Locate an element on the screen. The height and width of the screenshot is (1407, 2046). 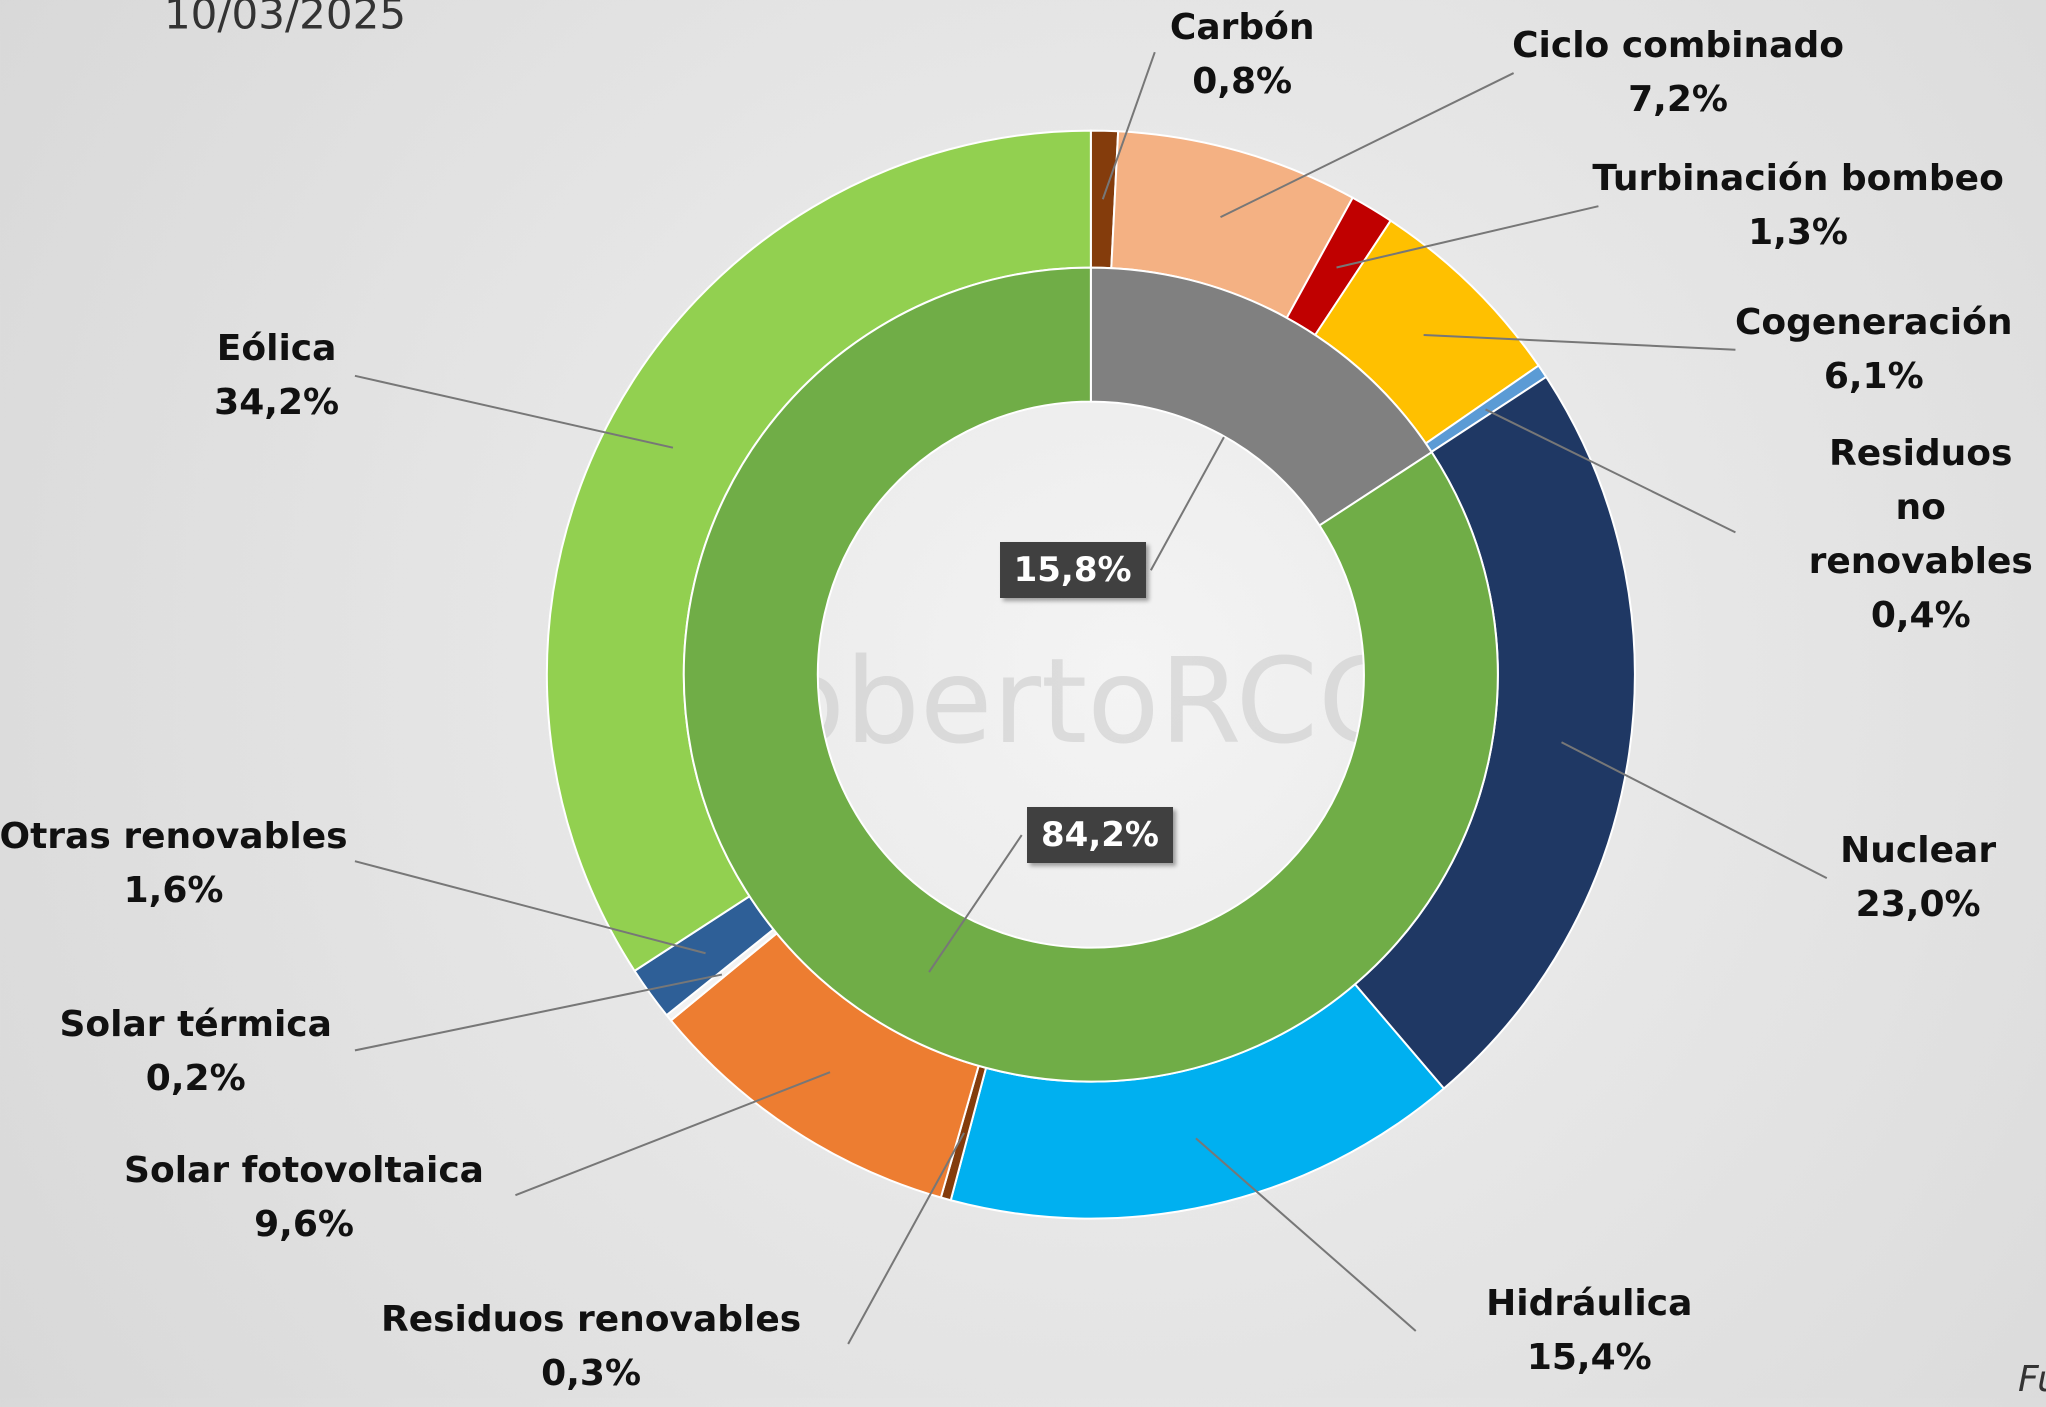
category-label: Turbinación bombeo is located at coordinates (1798, 179).